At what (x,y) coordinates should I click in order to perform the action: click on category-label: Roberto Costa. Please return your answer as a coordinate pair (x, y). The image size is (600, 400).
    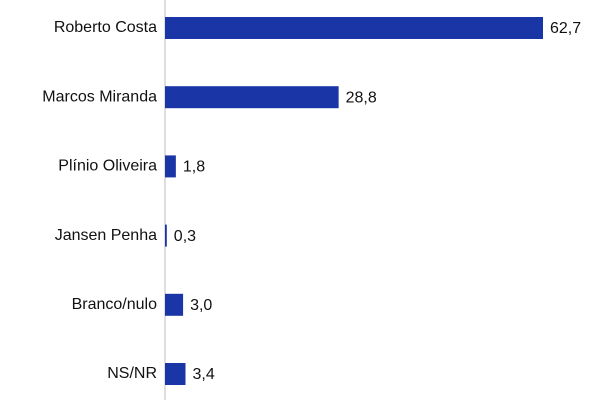
    Looking at the image, I should click on (105, 27).